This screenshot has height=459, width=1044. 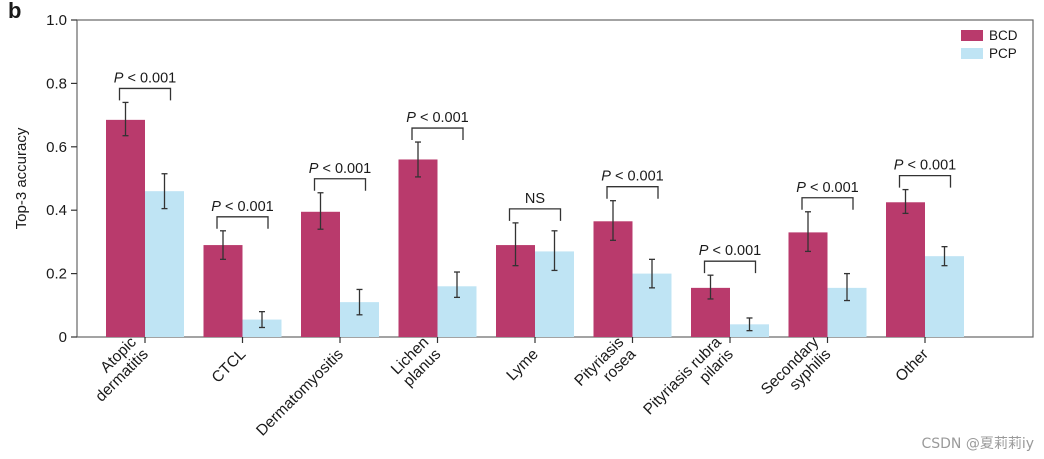 I want to click on x-tick-label: Pityriasisrosea, so click(x=605, y=368).